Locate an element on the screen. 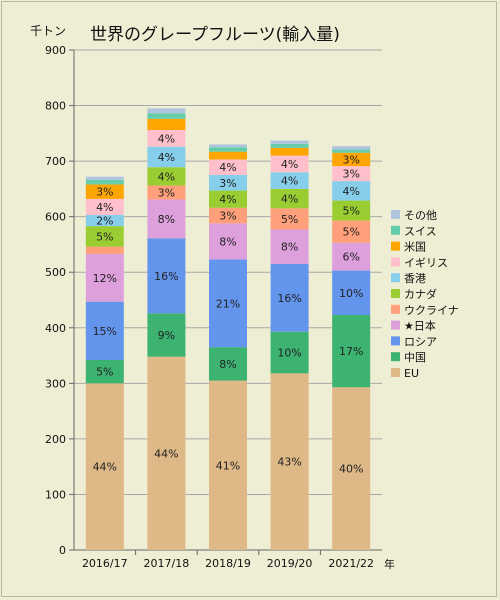 This screenshot has width=500, height=600. legend-label: ★日本 is located at coordinates (420, 326).